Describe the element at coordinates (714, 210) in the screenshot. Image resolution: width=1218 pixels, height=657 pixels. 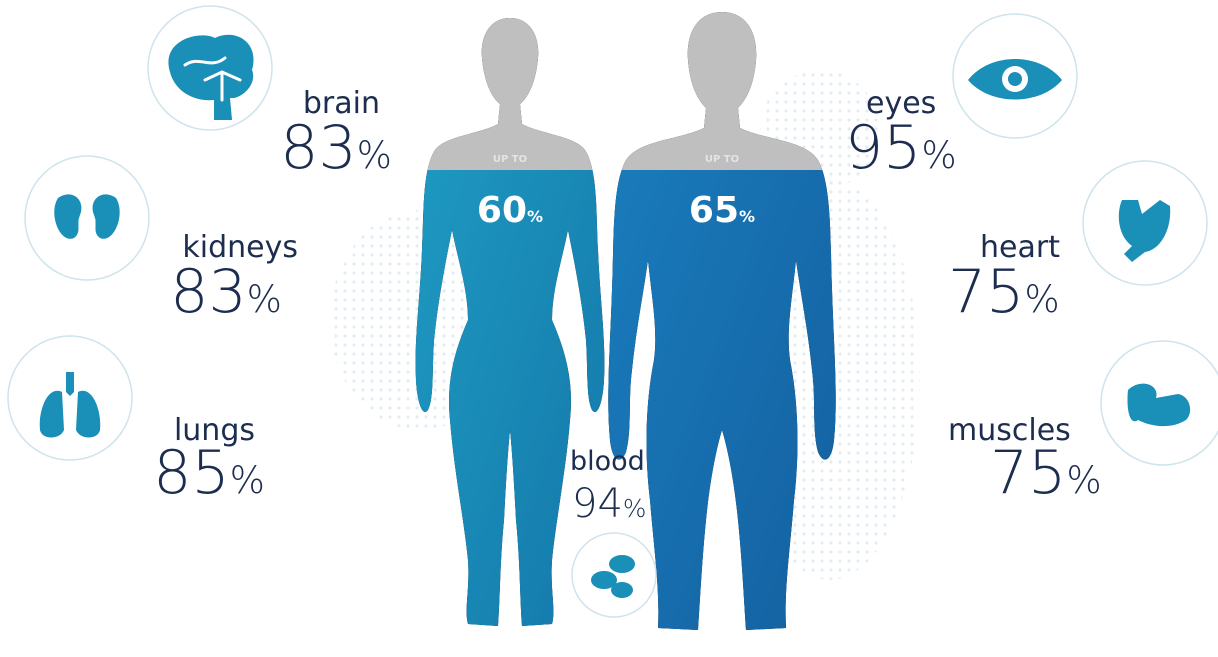
I see `body-value: 65` at that location.